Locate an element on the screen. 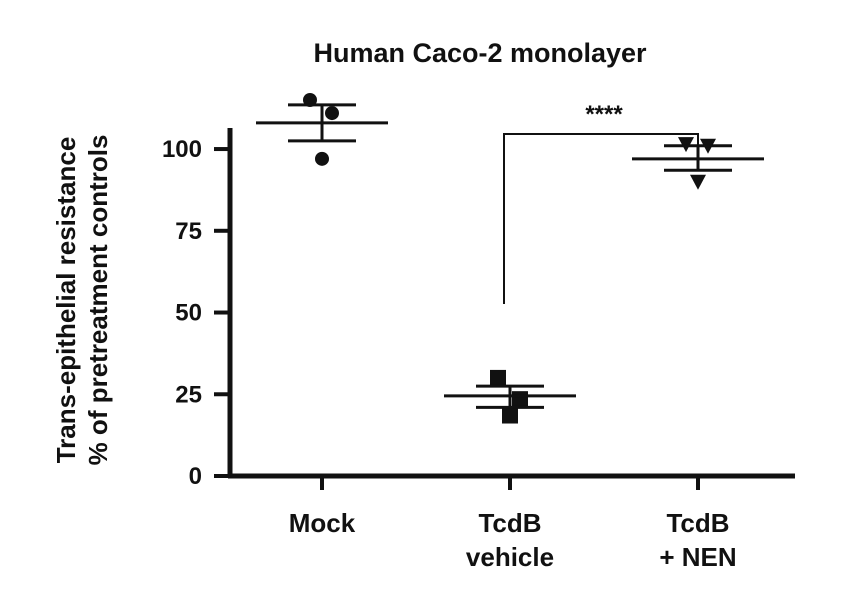 This screenshot has height=609, width=865. y-axis-label-line-2: % of pretreatment controls is located at coordinates (98, 300).